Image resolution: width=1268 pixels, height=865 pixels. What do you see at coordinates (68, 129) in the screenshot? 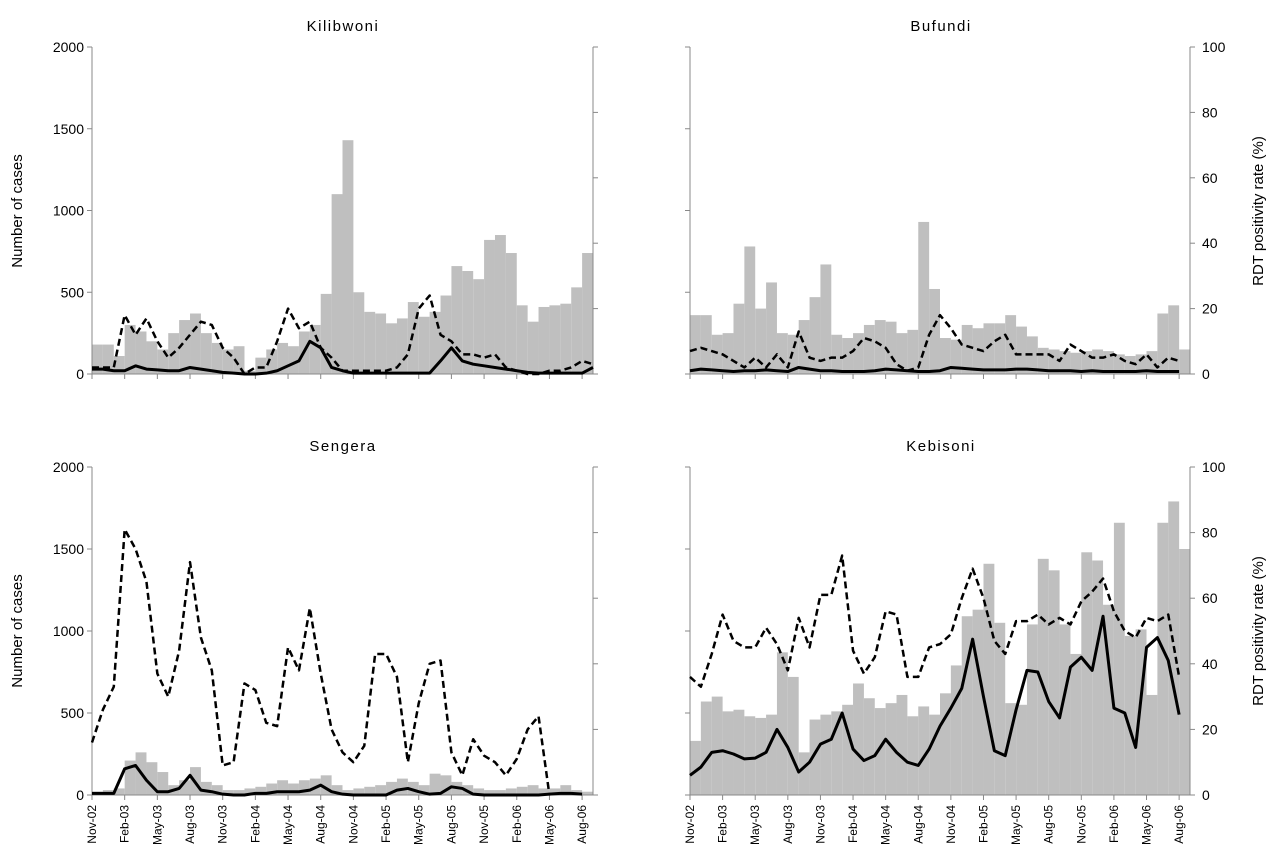
I see `y-left-tick-label: 1500` at bounding box center [68, 129].